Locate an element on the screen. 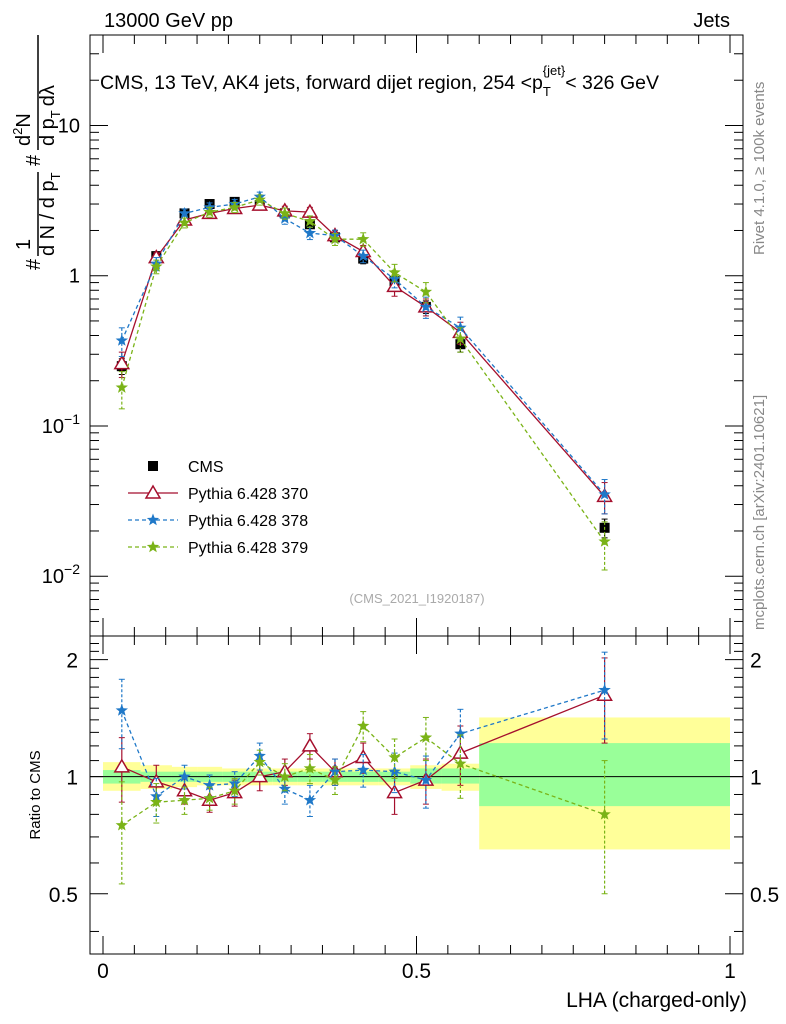 This screenshot has width=786, height=1024. main-y-tick-label: 10⁻² is located at coordinates (61, 574).